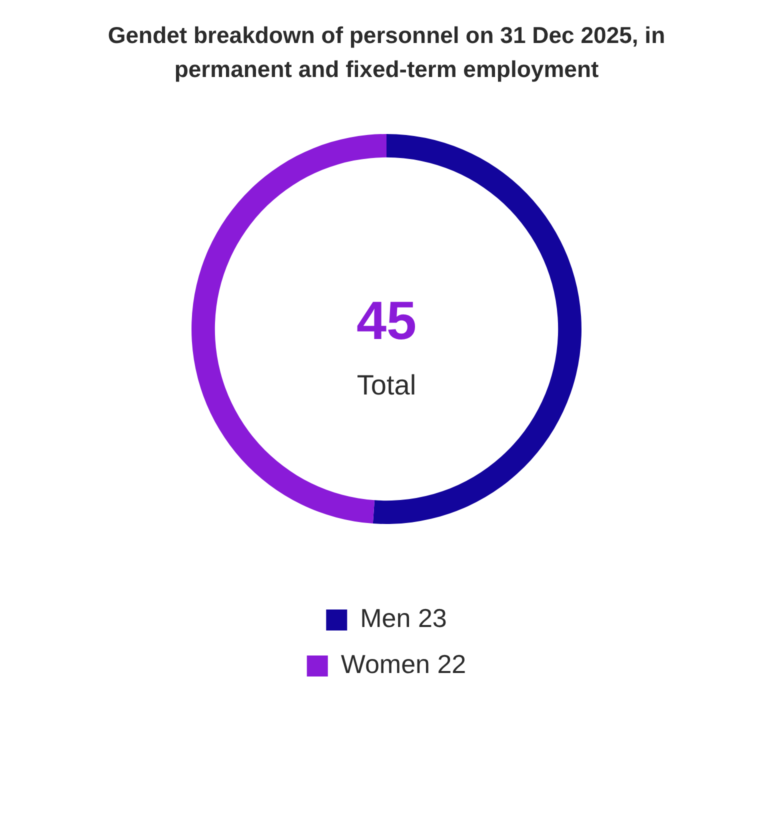  I want to click on text: 45, so click(386, 320).